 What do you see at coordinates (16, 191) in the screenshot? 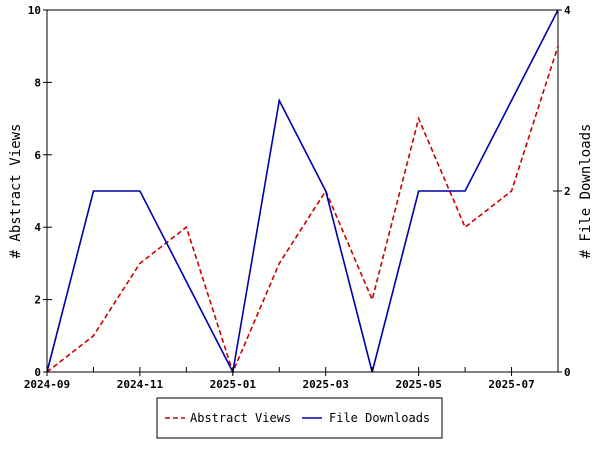
I see `left-axis-title: # Abstract Views` at bounding box center [16, 191].